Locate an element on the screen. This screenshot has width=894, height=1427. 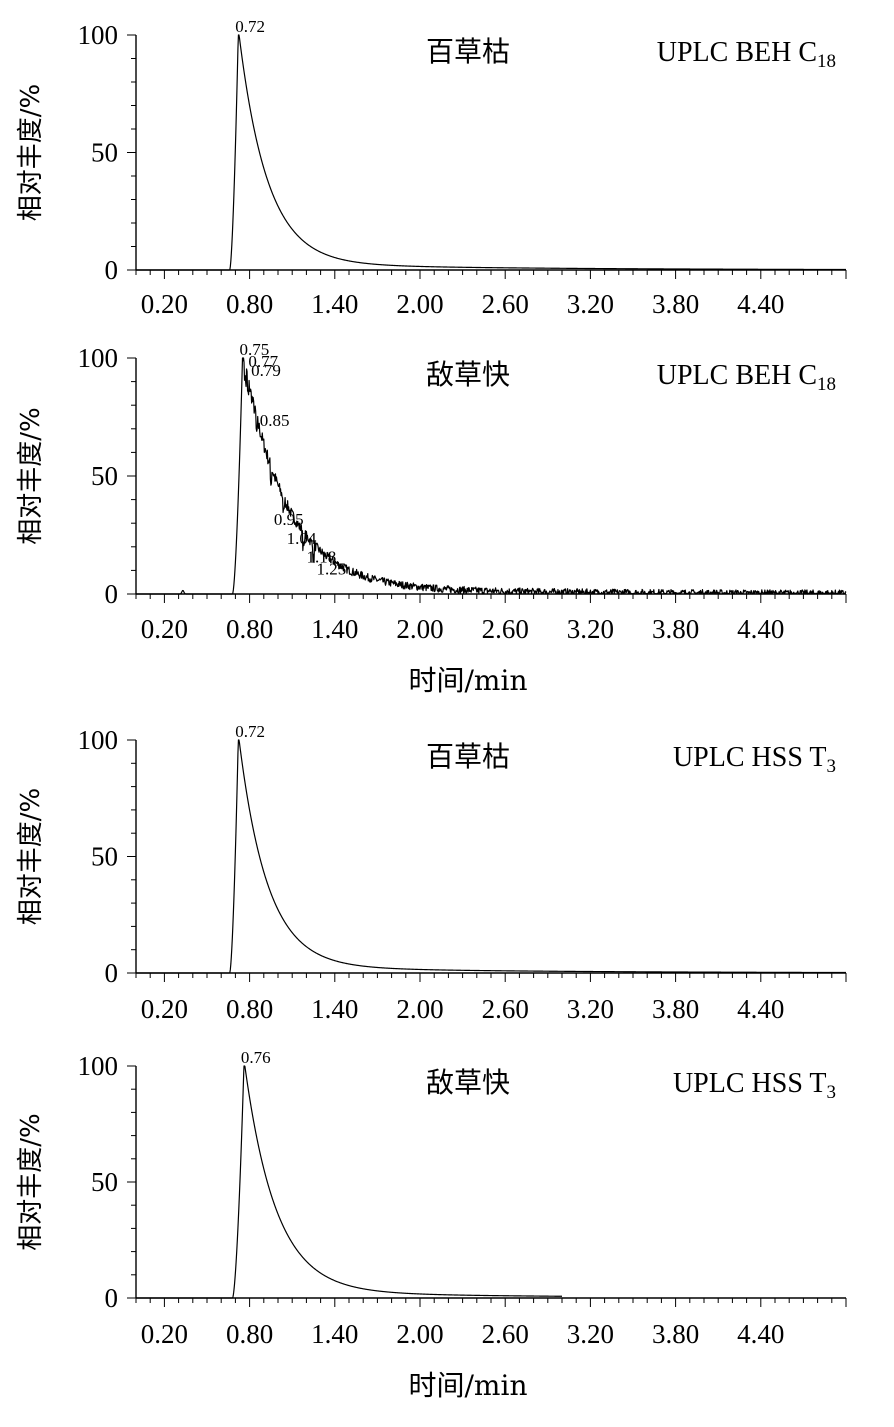
peak-label: 1.25 is located at coordinates (332, 568).